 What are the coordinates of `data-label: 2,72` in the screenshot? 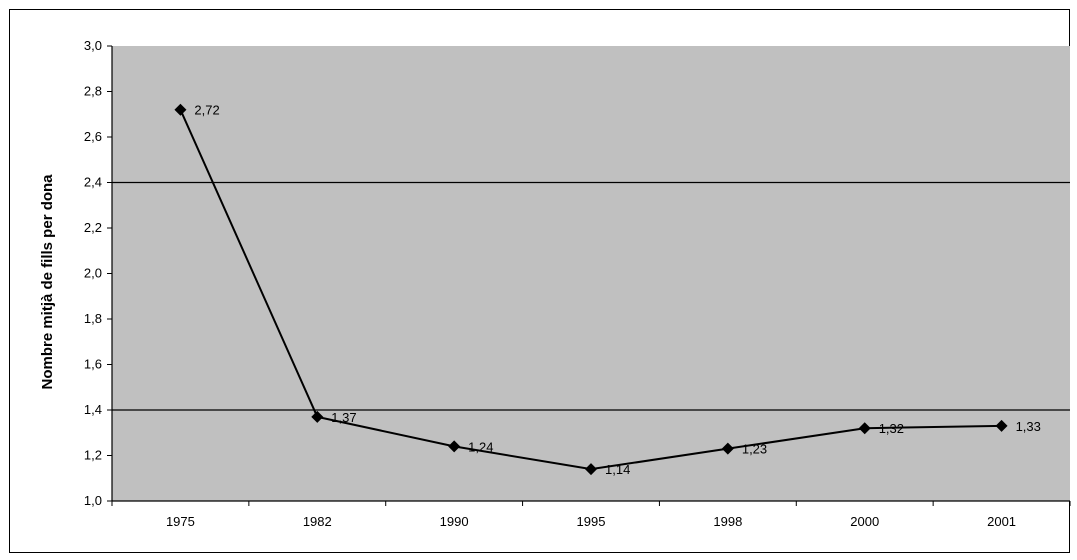 It's located at (206, 110).